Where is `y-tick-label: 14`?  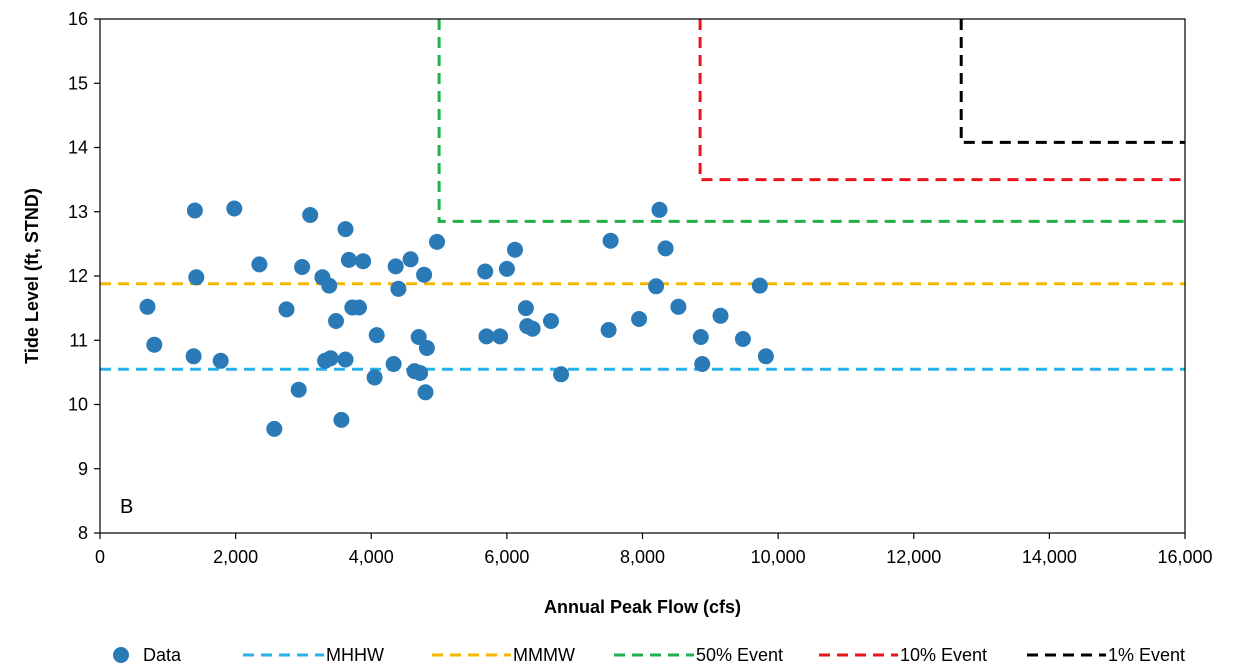
y-tick-label: 14 is located at coordinates (78, 148).